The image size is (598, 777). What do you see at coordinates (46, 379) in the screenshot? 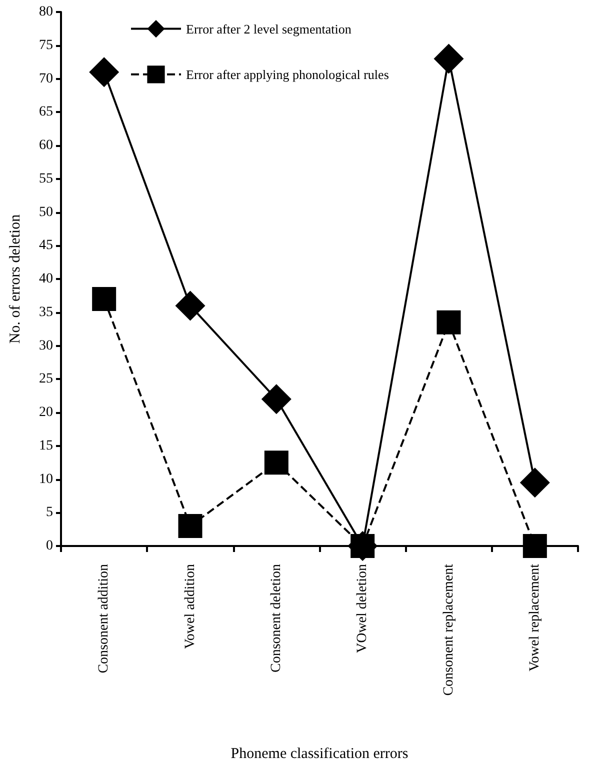
I see `y-tick-label: 25` at bounding box center [46, 379].